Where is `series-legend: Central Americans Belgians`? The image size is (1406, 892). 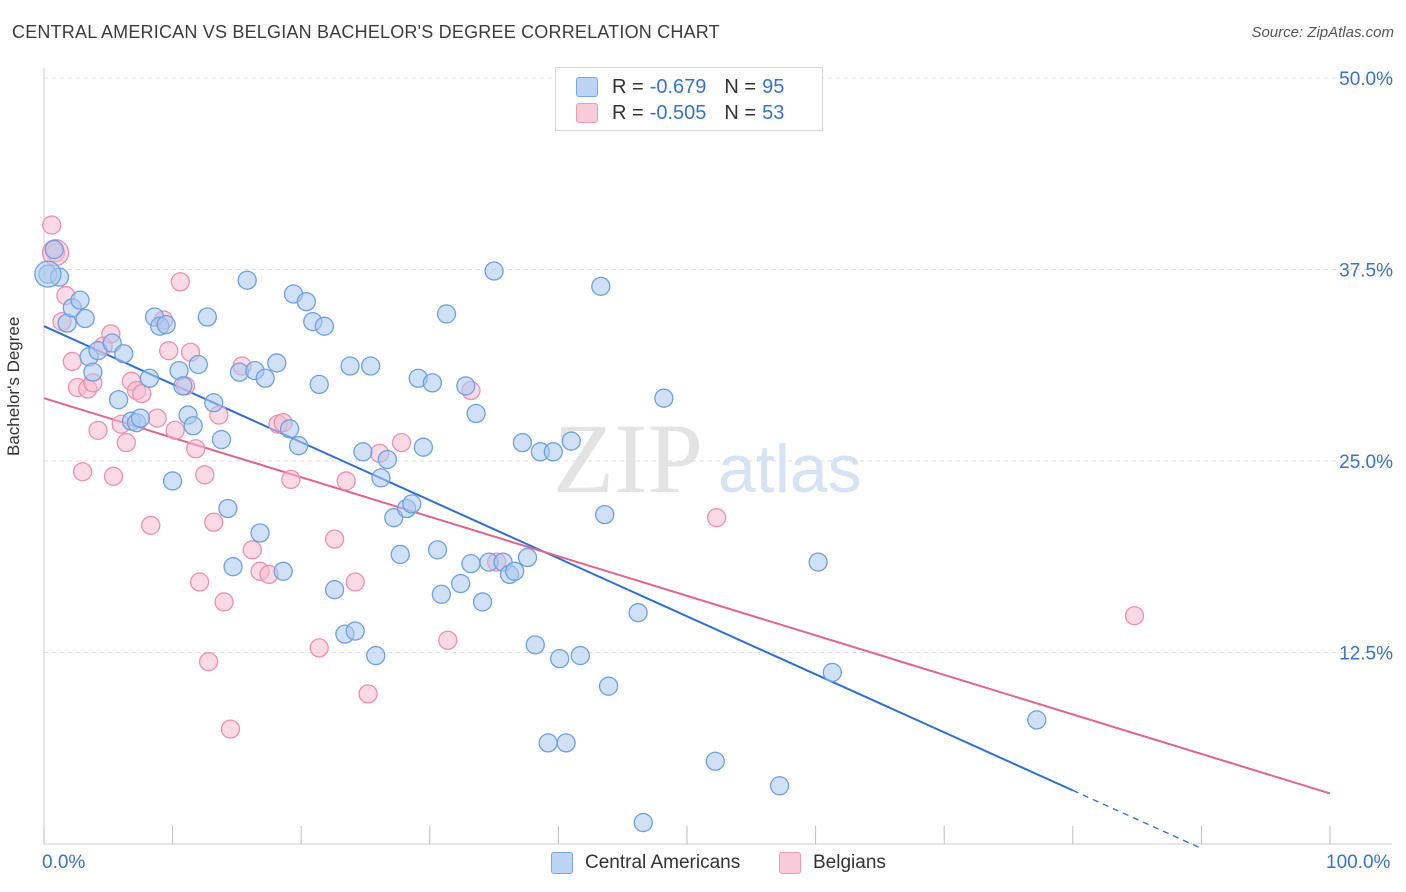 series-legend: Central Americans Belgians is located at coordinates (703, 864).